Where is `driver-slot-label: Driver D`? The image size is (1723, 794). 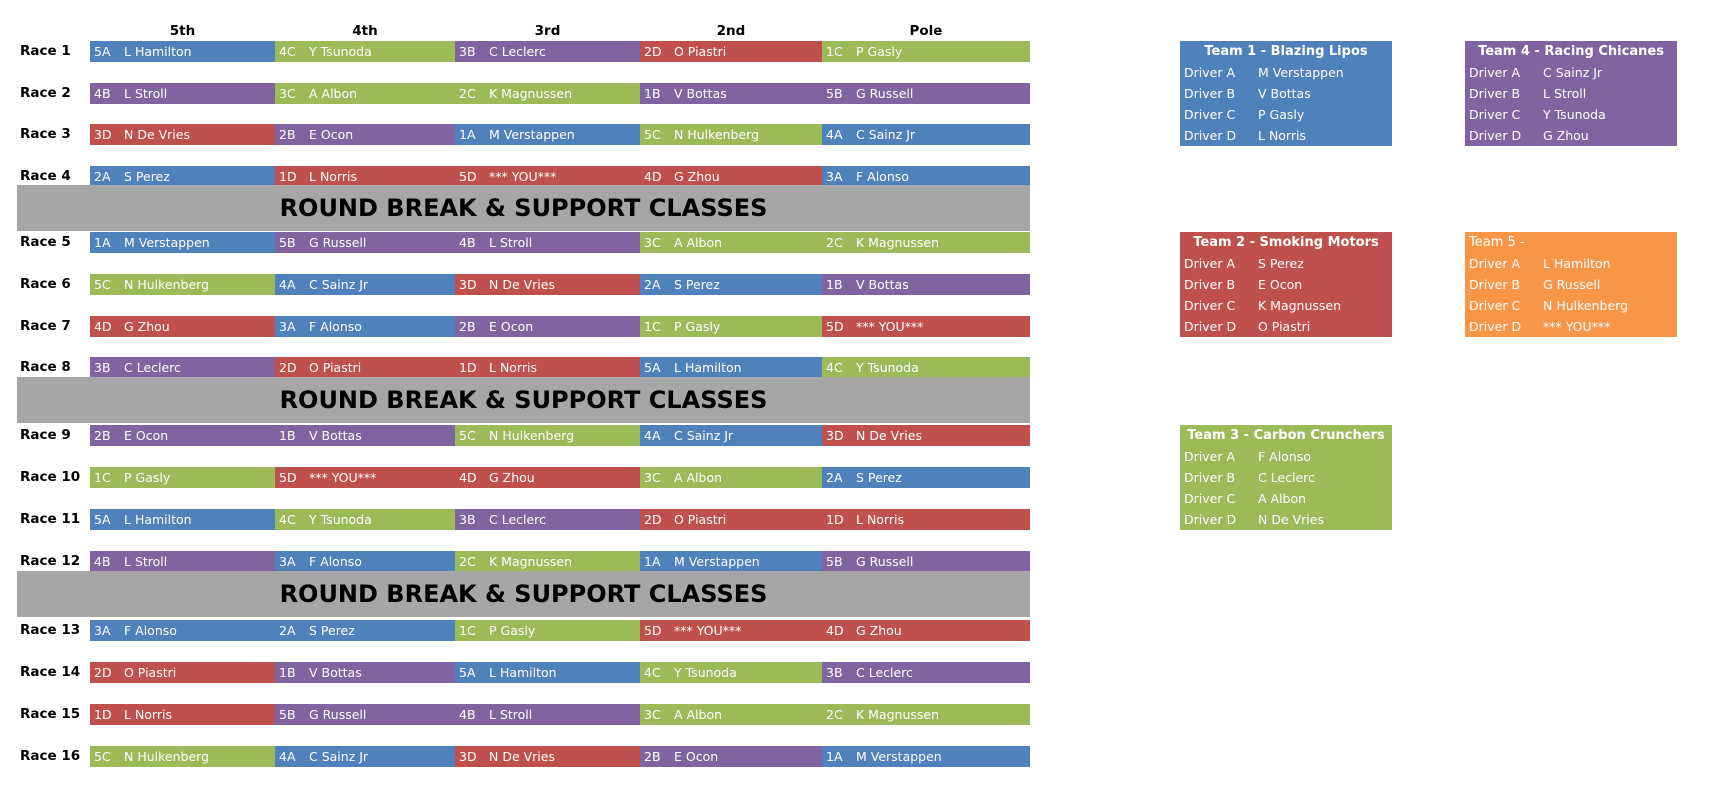 driver-slot-label: Driver D is located at coordinates (1210, 135).